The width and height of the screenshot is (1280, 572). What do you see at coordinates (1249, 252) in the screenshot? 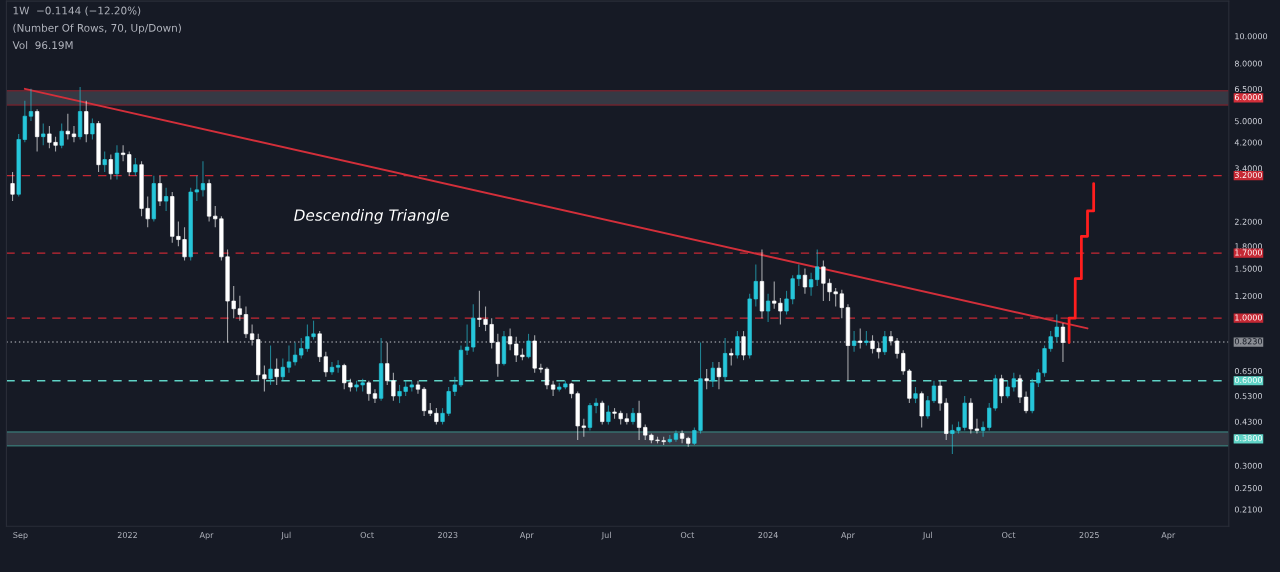
I see `ref-line-label: 1.7000` at bounding box center [1249, 252].